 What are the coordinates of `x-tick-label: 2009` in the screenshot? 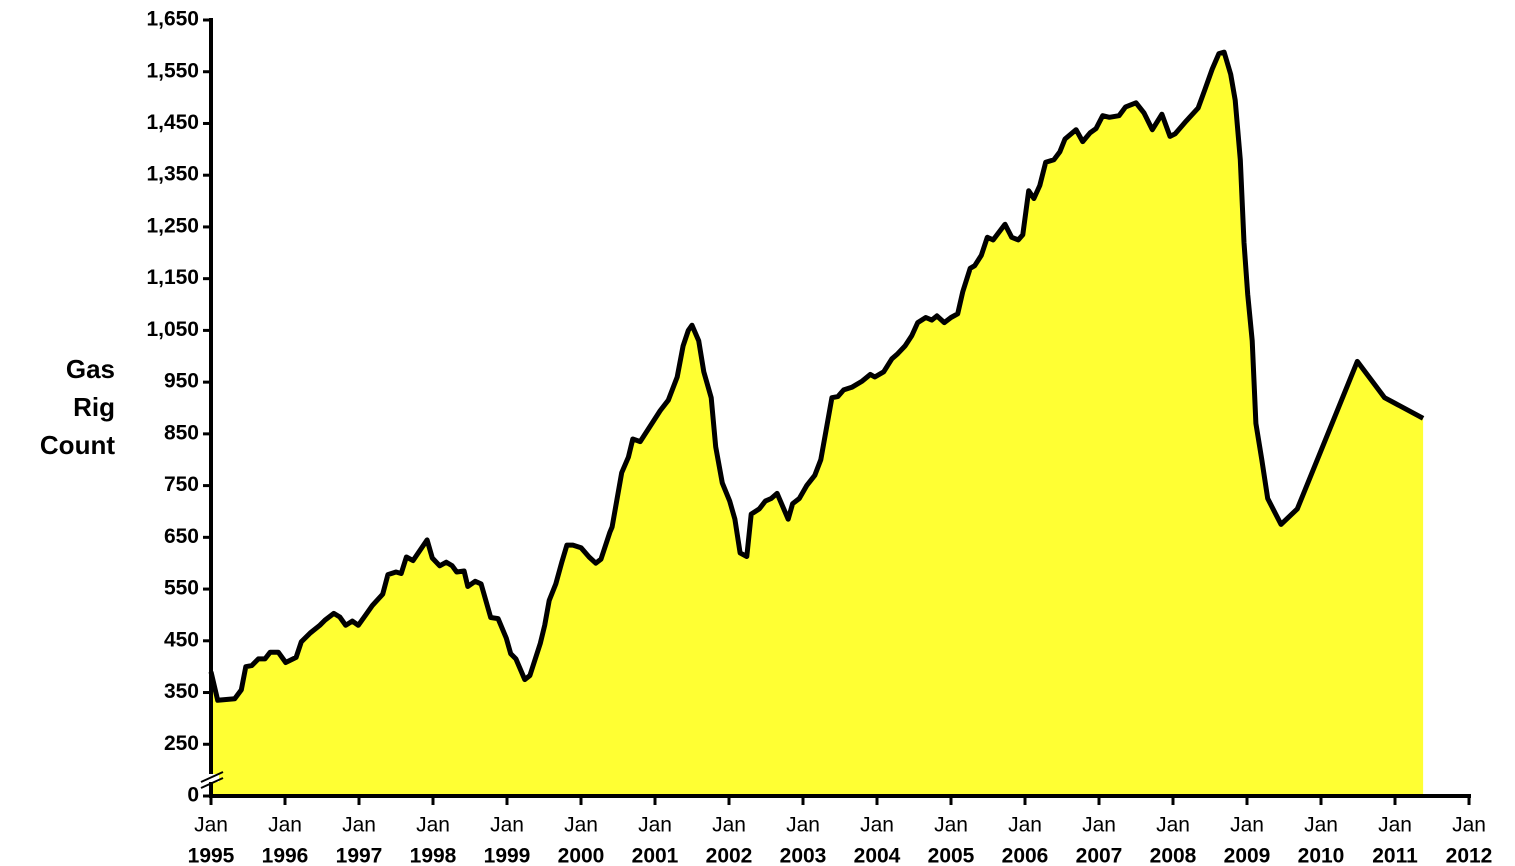 It's located at (1247, 855).